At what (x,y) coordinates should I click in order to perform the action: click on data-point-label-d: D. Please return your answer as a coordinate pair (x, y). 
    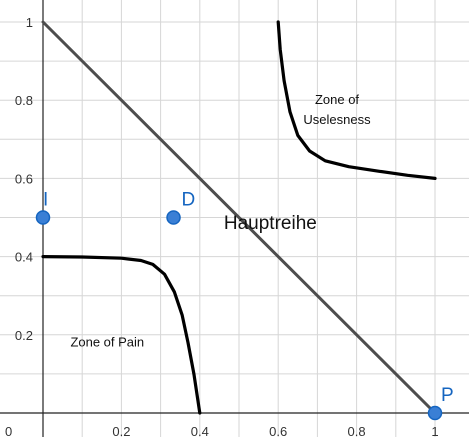
    Looking at the image, I should click on (189, 200).